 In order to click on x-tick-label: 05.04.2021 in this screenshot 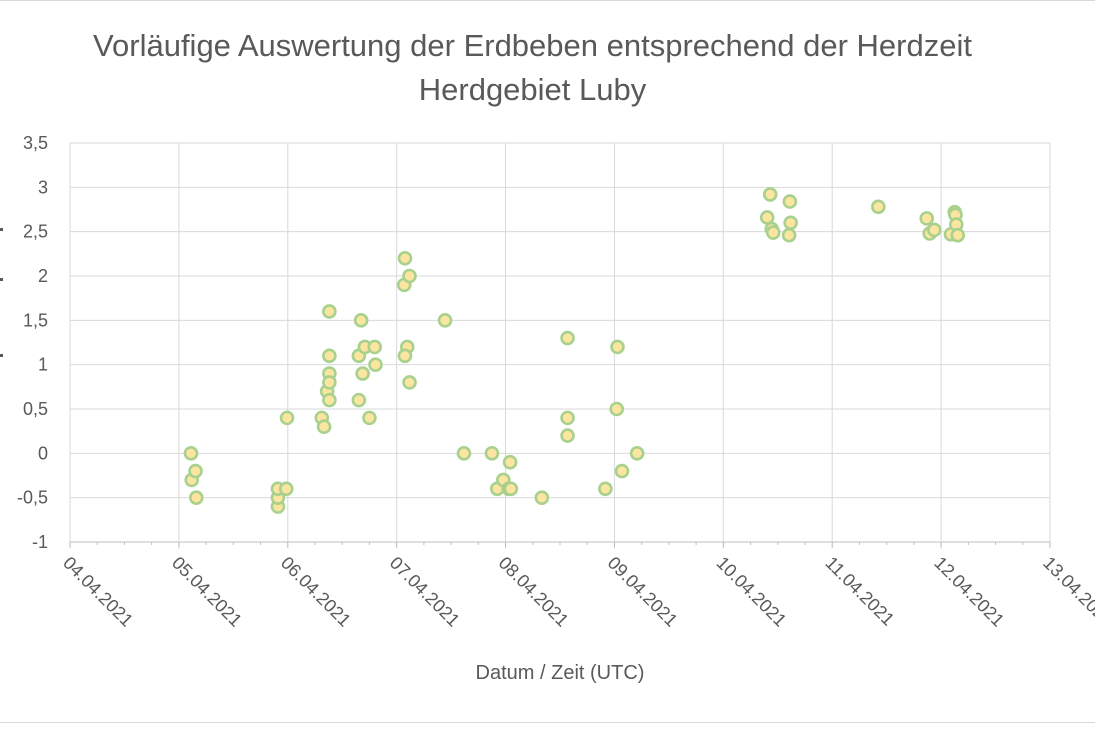, I will do `click(207, 592)`.